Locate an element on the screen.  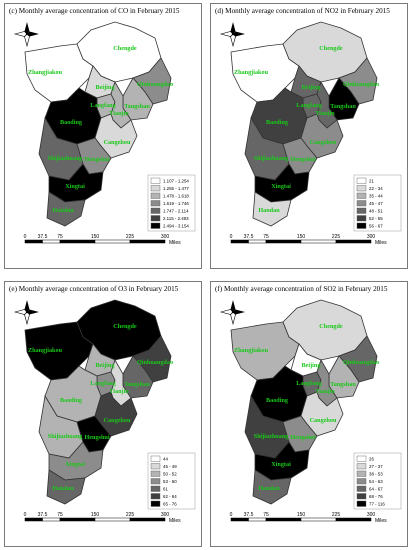
legend-label: 1.747 - 2.114 is located at coordinates (176, 211).